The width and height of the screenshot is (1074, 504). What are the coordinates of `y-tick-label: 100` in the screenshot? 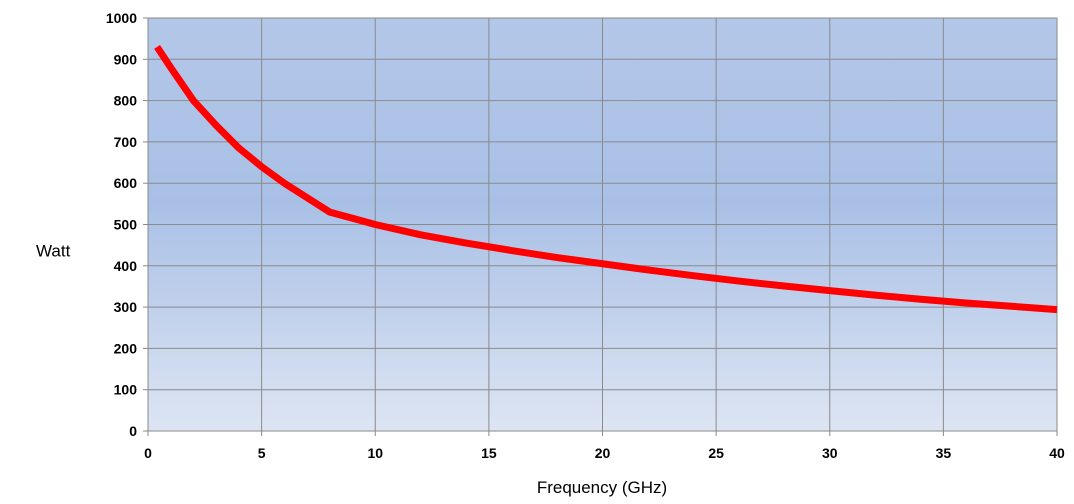 It's located at (126, 390).